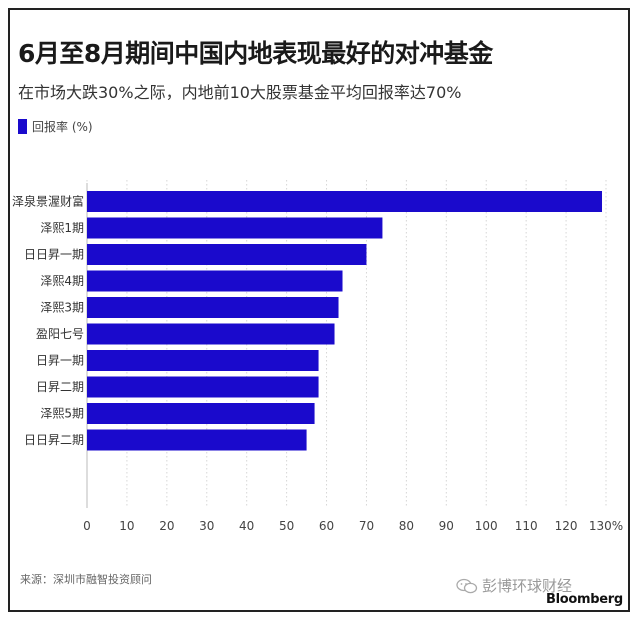  What do you see at coordinates (255, 53) in the screenshot?
I see `chart-title: 6月至8月期间中国内地表现最好的对冲基金` at bounding box center [255, 53].